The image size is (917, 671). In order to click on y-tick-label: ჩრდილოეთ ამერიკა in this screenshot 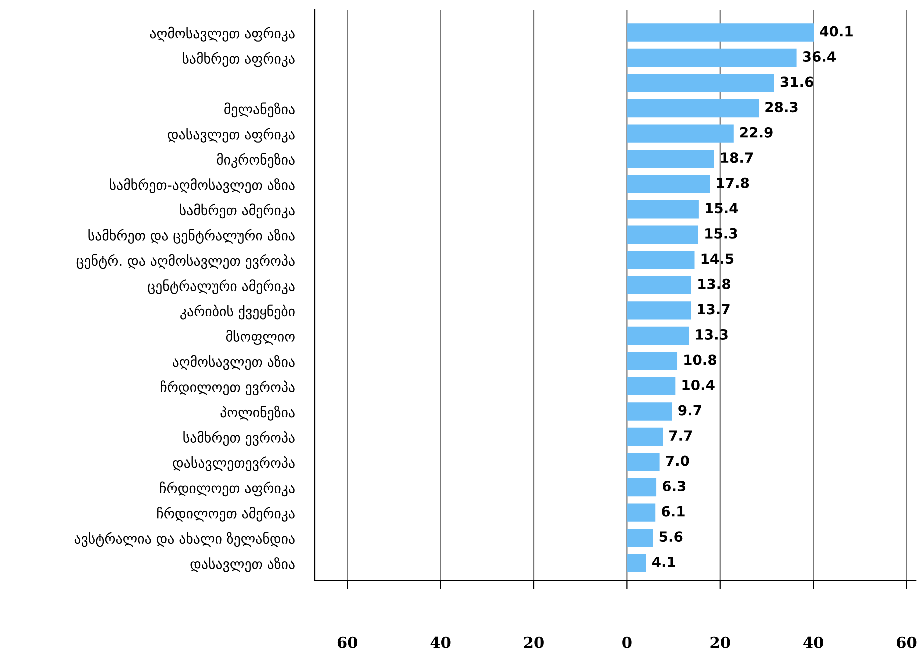, I will do `click(226, 514)`.